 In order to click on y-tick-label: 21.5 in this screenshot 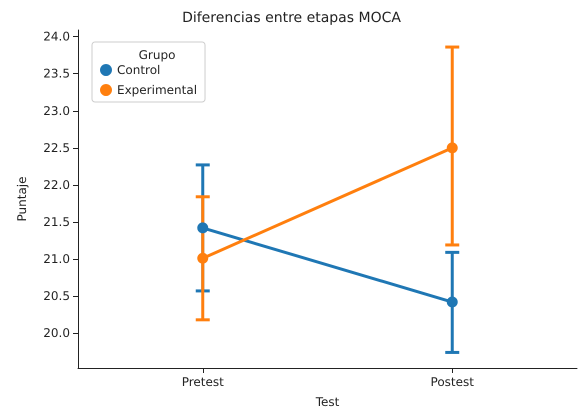, I will do `click(56, 221)`.